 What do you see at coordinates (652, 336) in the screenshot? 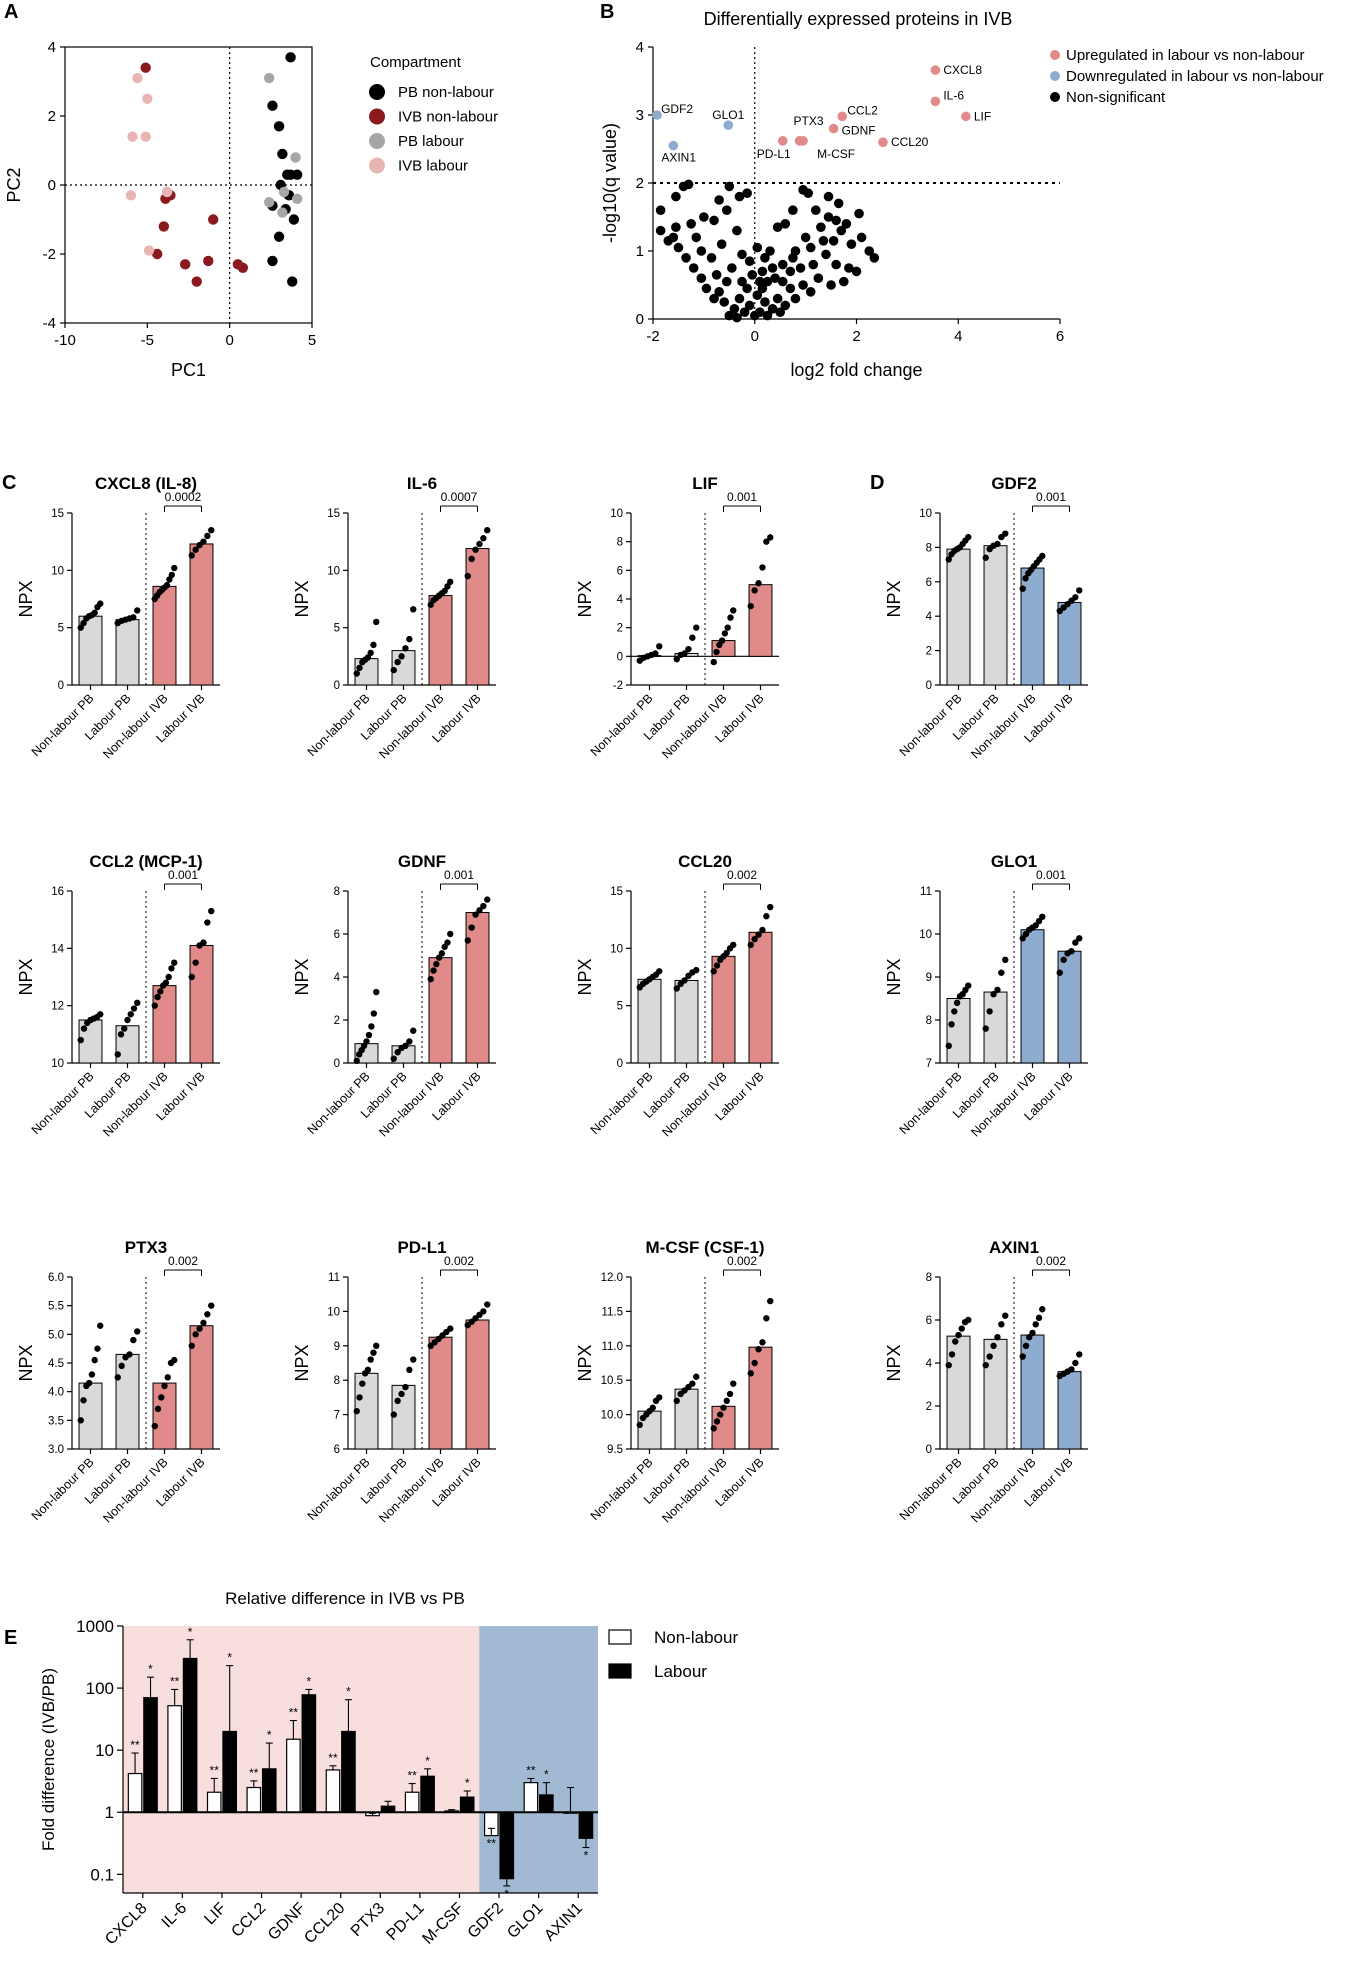
I see `x-tick-label: -2` at bounding box center [652, 336].